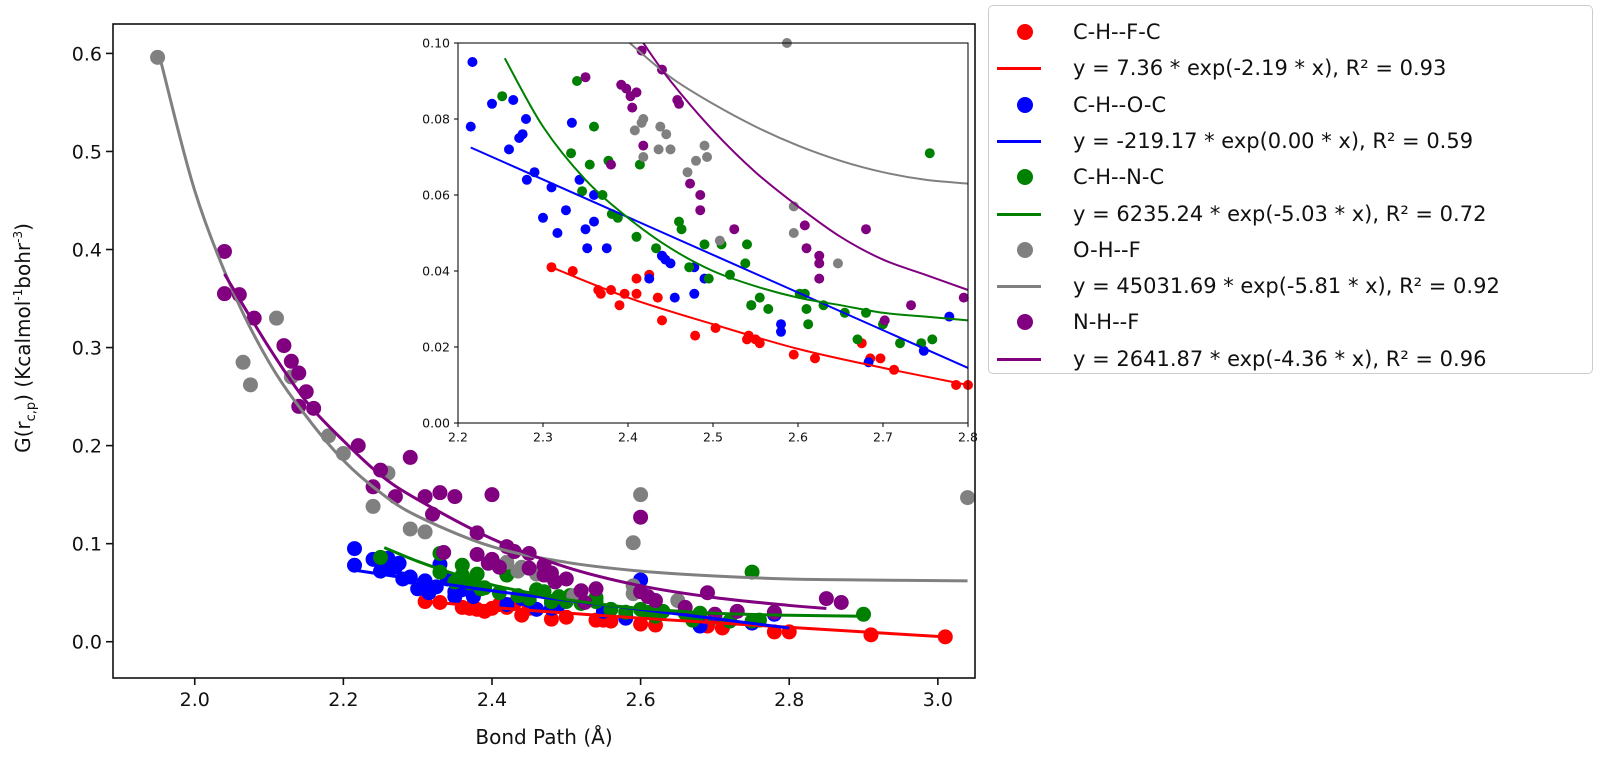  What do you see at coordinates (458, 437) in the screenshot?
I see `inset-x-tick-label: 2.2` at bounding box center [458, 437].